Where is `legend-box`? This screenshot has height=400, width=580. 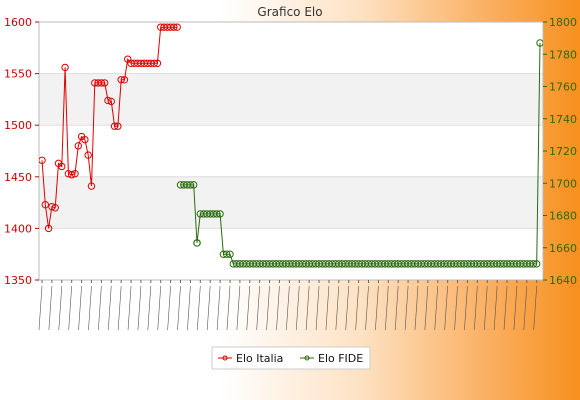
legend-box is located at coordinates (291, 358).